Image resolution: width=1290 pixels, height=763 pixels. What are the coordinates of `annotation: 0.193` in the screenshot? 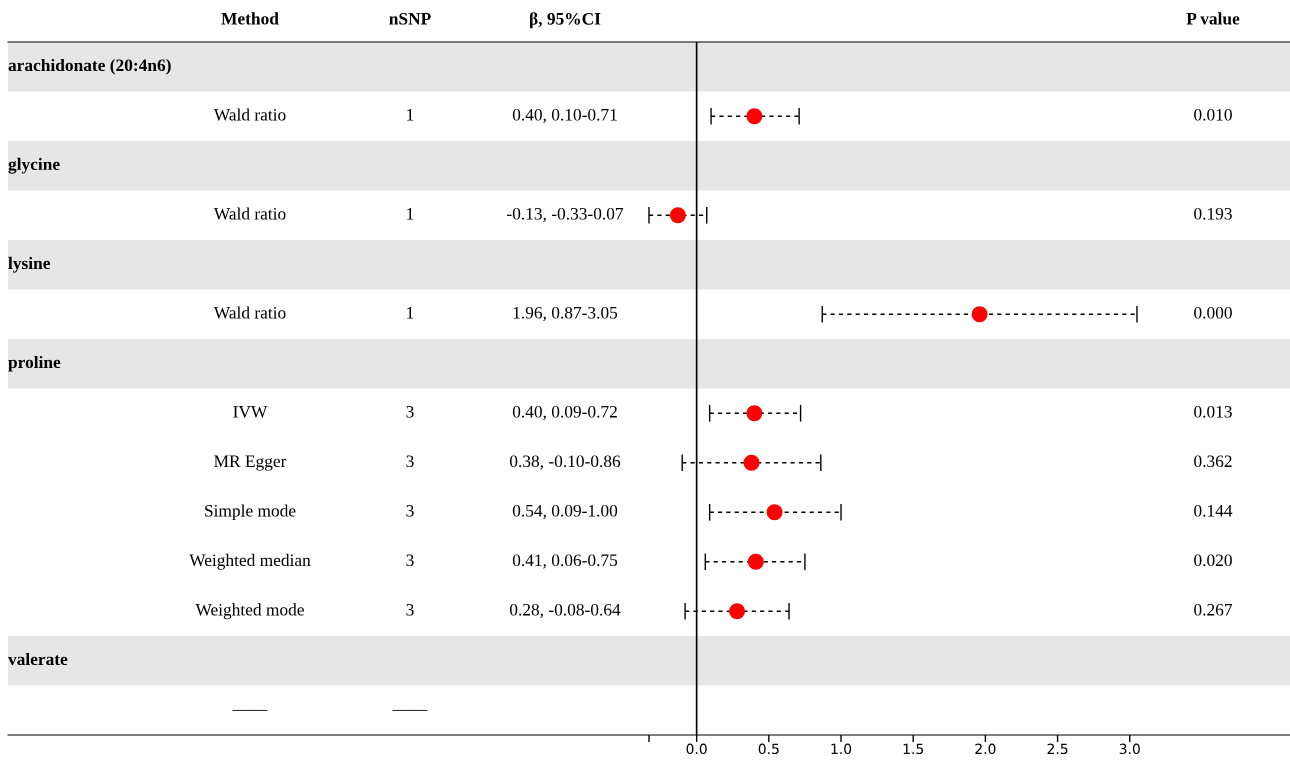 It's located at (1213, 213).